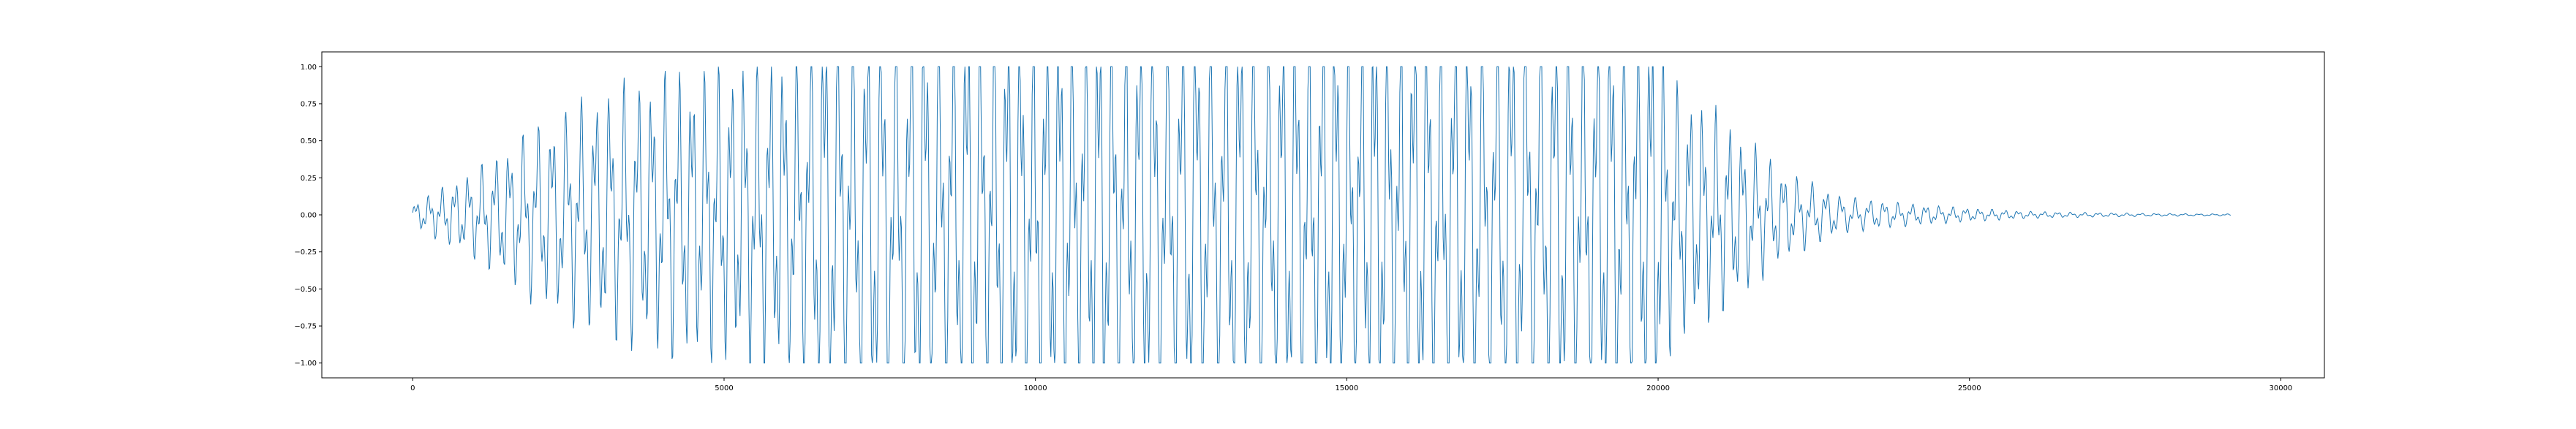 Image resolution: width=2576 pixels, height=429 pixels. I want to click on y-tick-label: −1.00, so click(305, 364).